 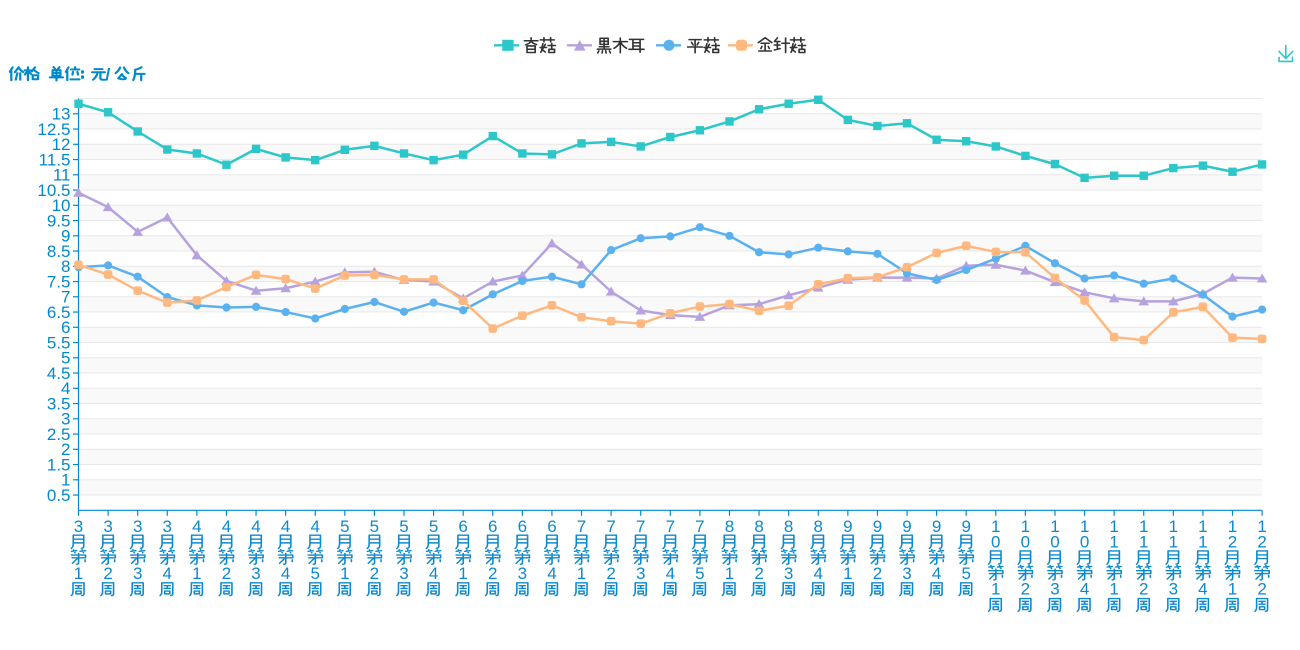 What do you see at coordinates (59, 495) in the screenshot?
I see `svg-text: 0.5` at bounding box center [59, 495].